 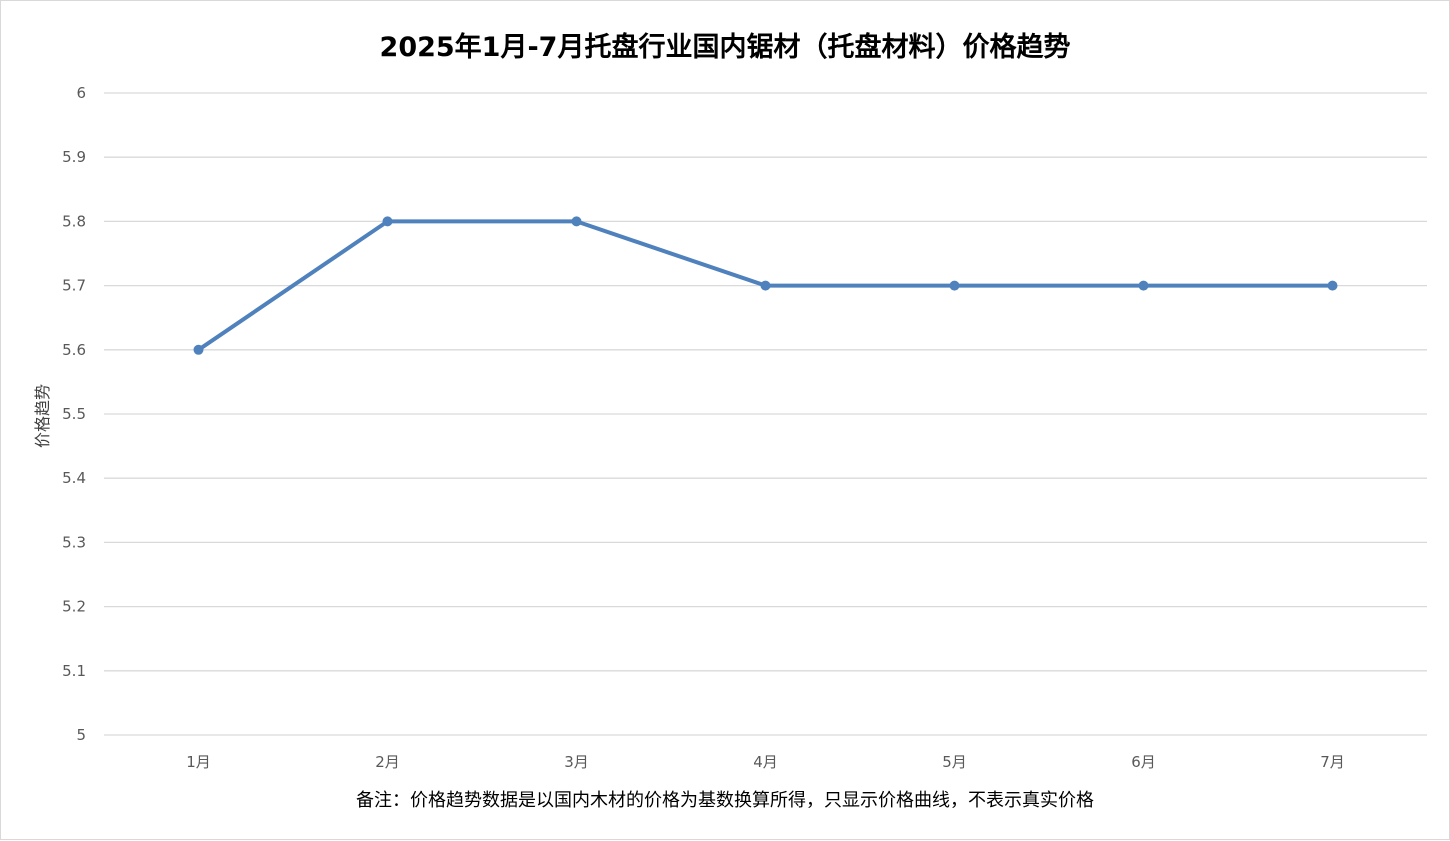 I want to click on y-tick-label: 5.1, so click(x=74, y=671).